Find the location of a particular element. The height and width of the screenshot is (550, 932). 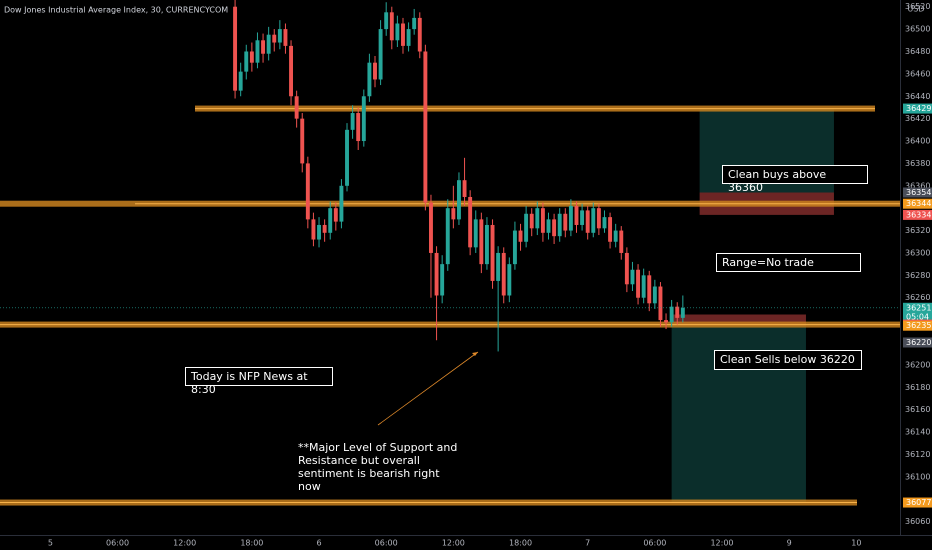

x-tick-label: 10 is located at coordinates (856, 543).